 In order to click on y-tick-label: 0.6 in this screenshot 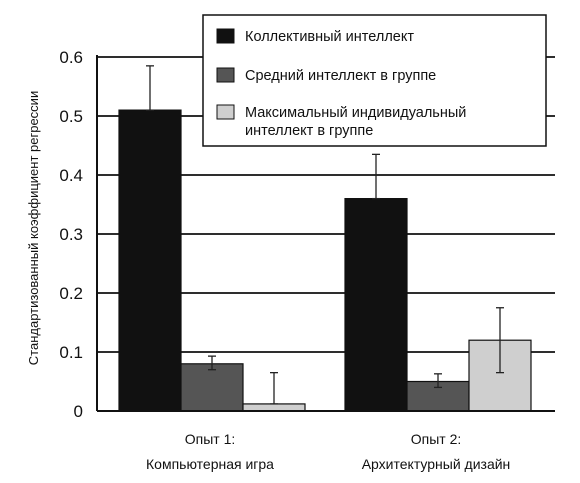, I will do `click(71, 57)`.